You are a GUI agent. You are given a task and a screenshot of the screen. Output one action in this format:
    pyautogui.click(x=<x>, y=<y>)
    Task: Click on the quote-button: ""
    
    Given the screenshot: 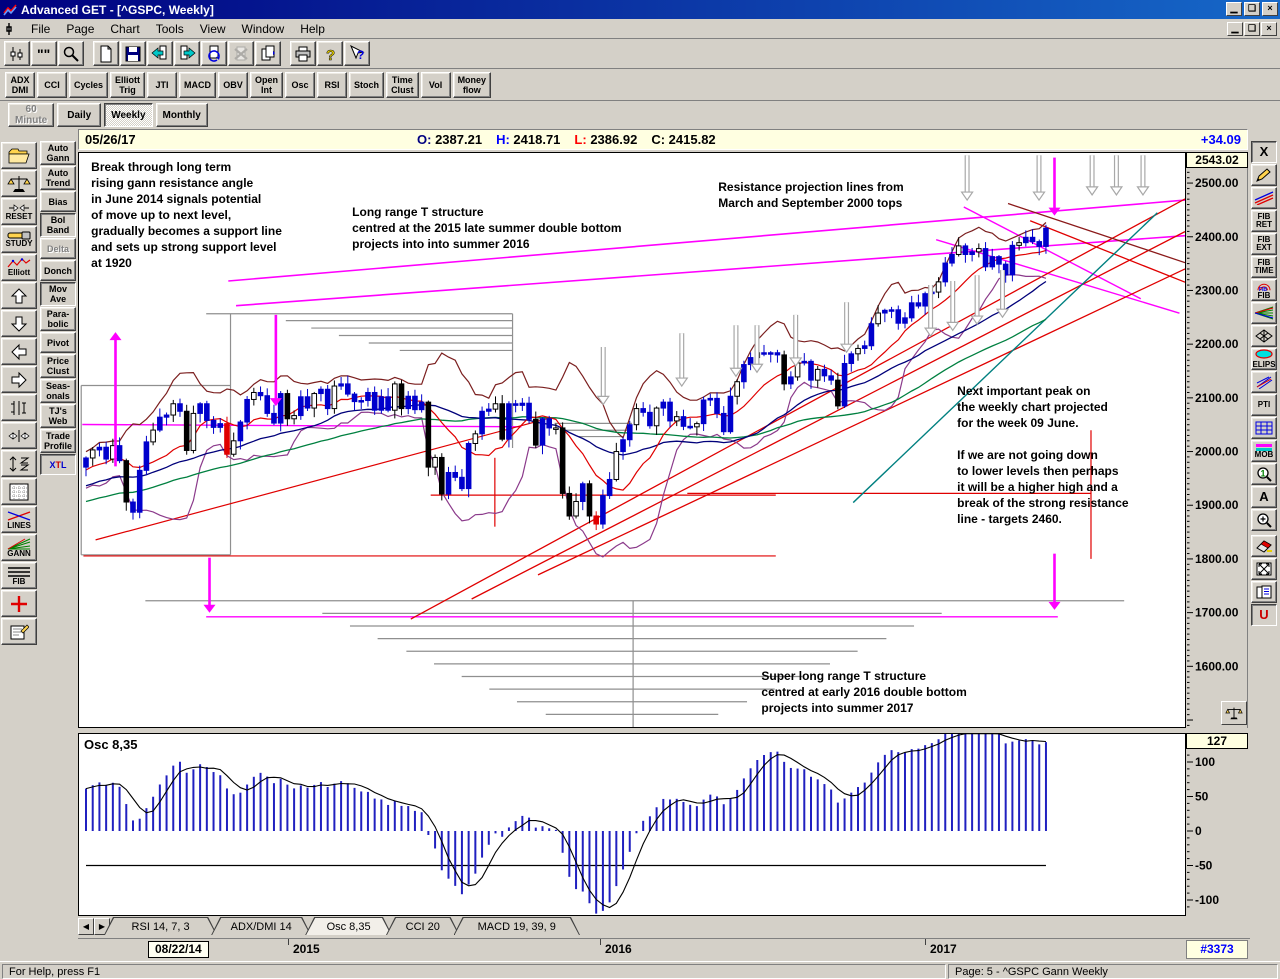 What is the action you would take?
    pyautogui.click(x=44, y=53)
    